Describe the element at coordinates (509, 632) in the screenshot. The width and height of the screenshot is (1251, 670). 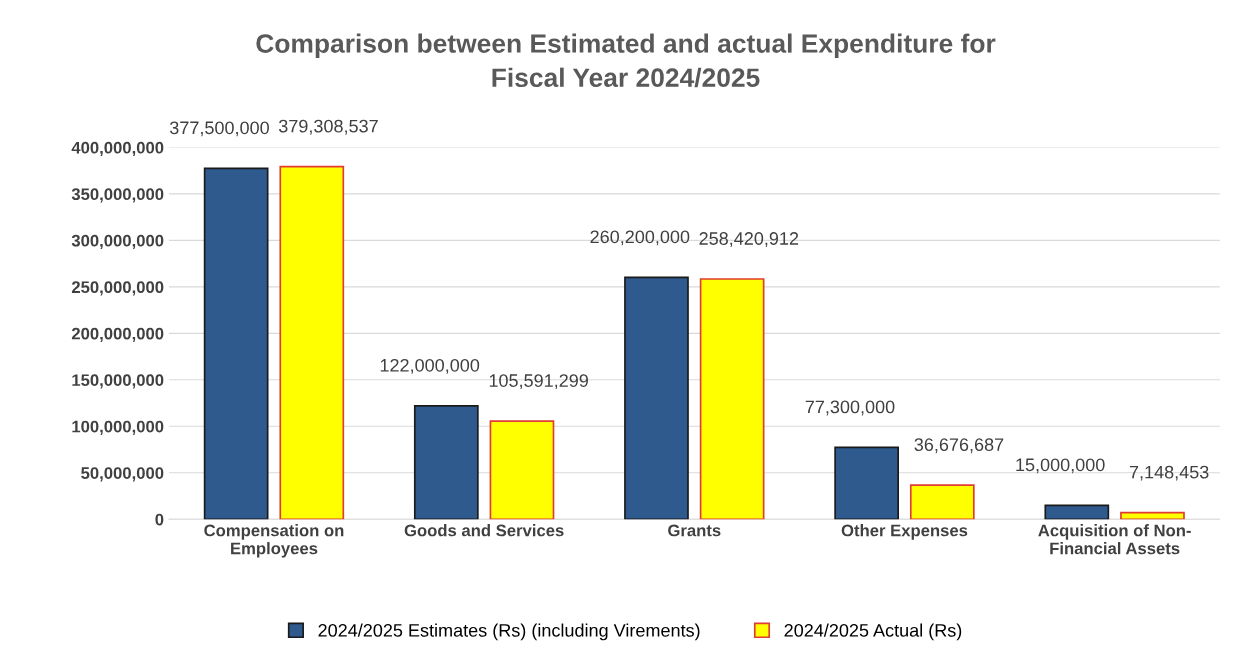
I see `legend-label: 2024/2025 Estimates (Rs) (including Virements)` at that location.